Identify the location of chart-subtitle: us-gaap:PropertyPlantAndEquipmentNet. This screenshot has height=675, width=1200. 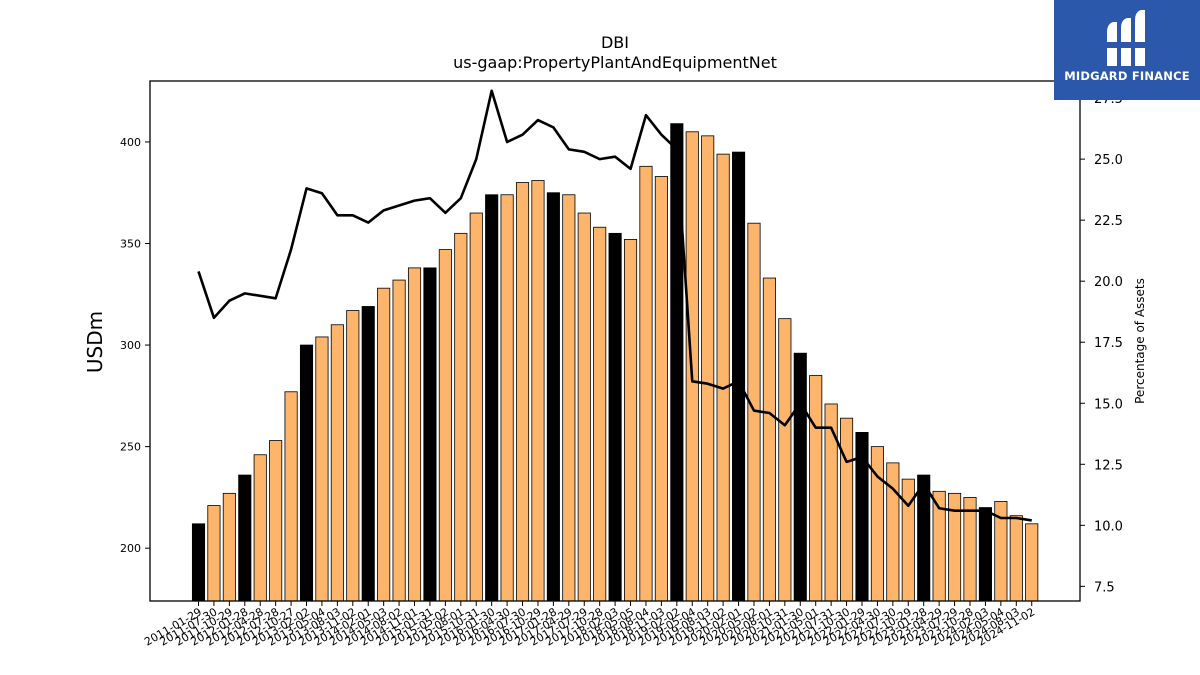
(615, 62).